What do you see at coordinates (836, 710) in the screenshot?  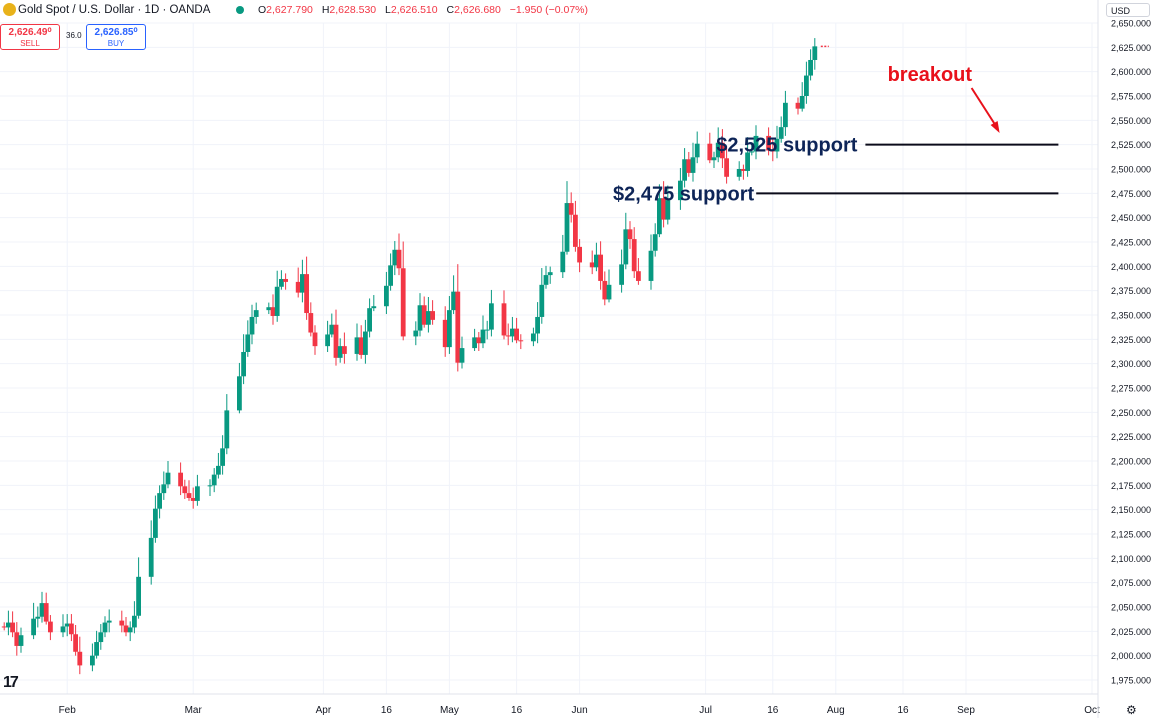 I see `x-tick-label: Aug` at bounding box center [836, 710].